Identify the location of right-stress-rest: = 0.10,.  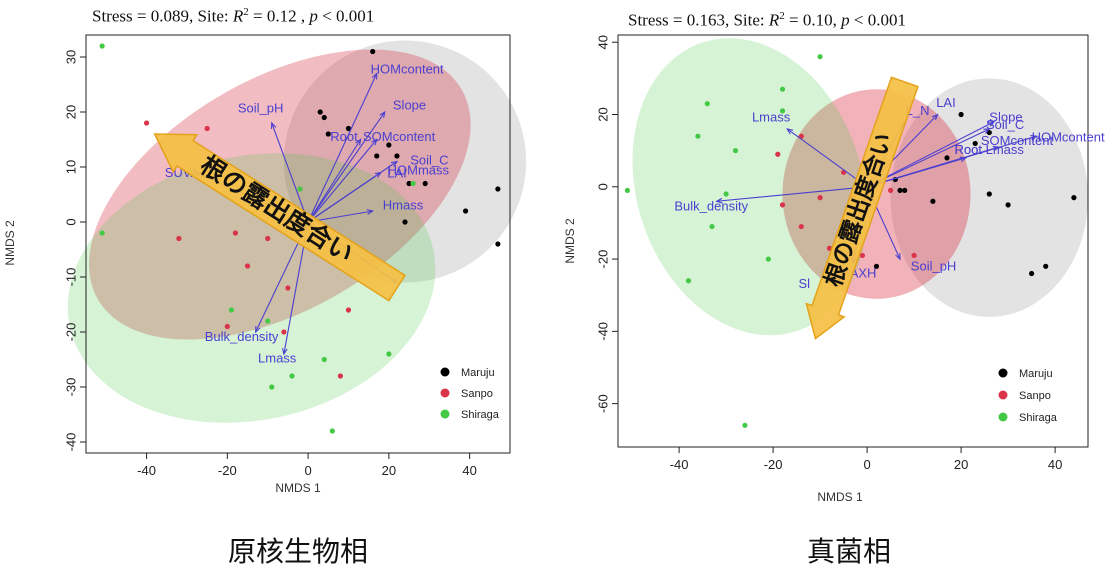
(813, 20).